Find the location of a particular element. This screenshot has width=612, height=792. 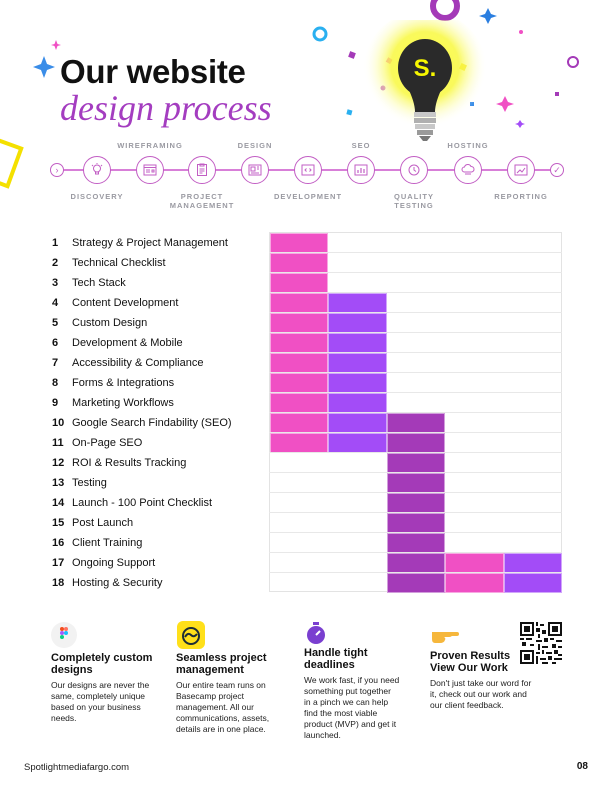

task-number: 3 is located at coordinates (55, 283).